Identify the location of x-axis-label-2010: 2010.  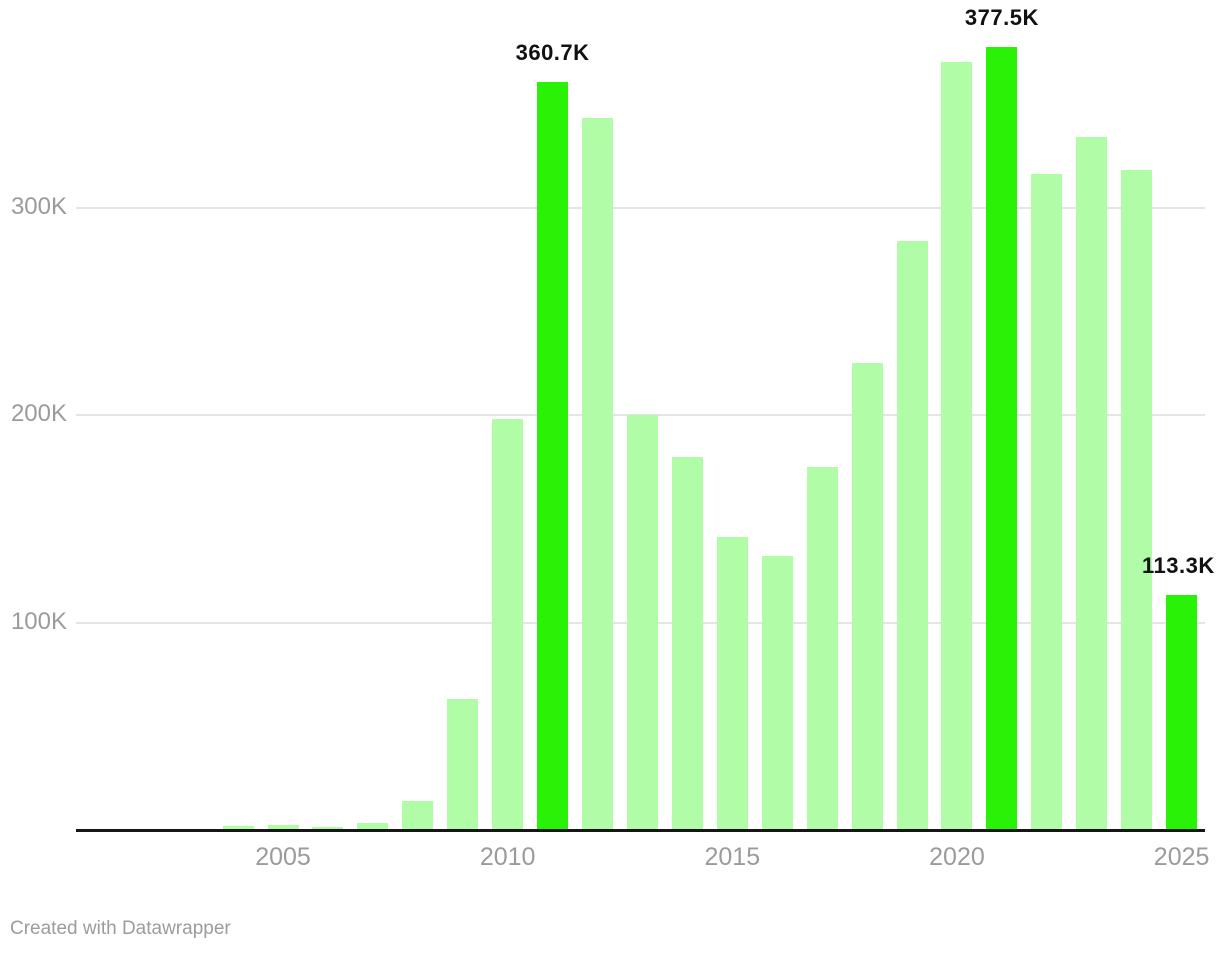
(507, 857).